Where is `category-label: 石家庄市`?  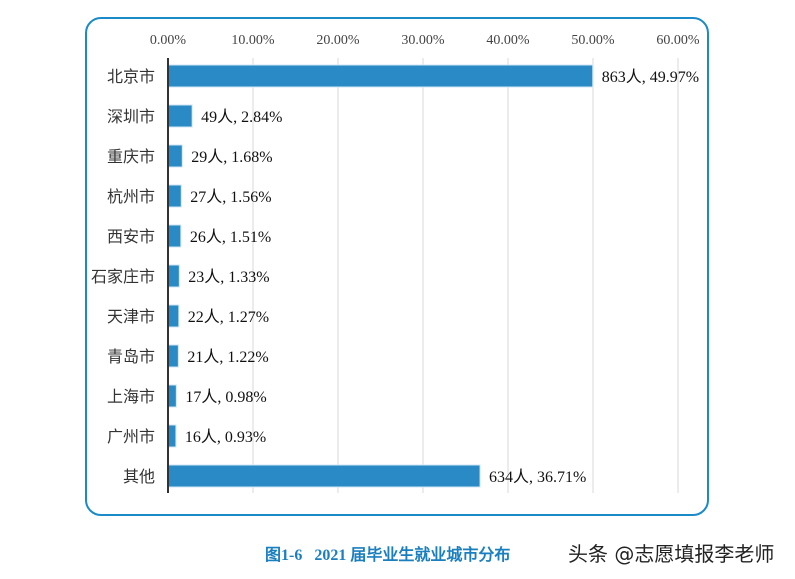 category-label: 石家庄市 is located at coordinates (123, 276).